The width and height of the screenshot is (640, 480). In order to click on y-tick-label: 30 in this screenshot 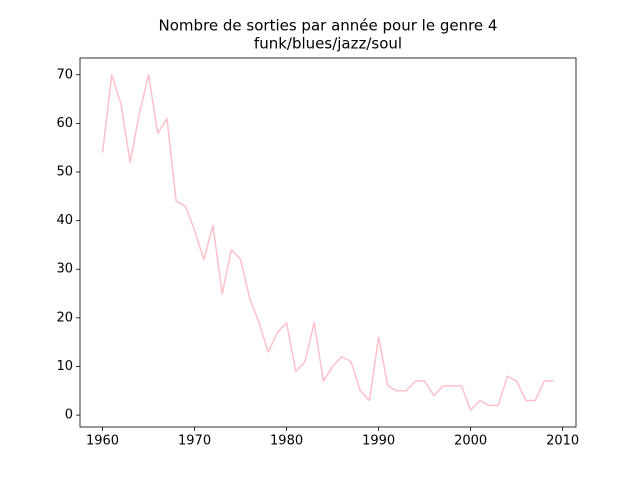, I will do `click(64, 269)`.